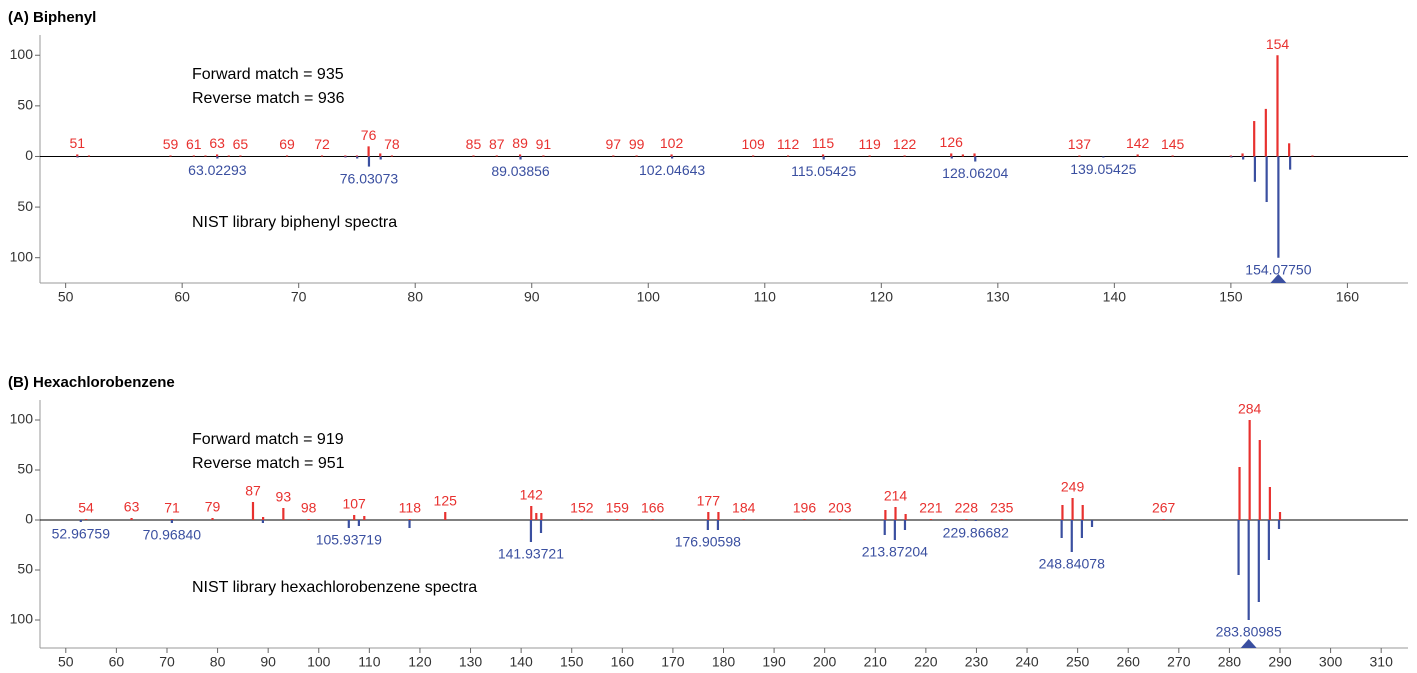  What do you see at coordinates (1348, 297) in the screenshot?
I see `x-tick-label: 160` at bounding box center [1348, 297].